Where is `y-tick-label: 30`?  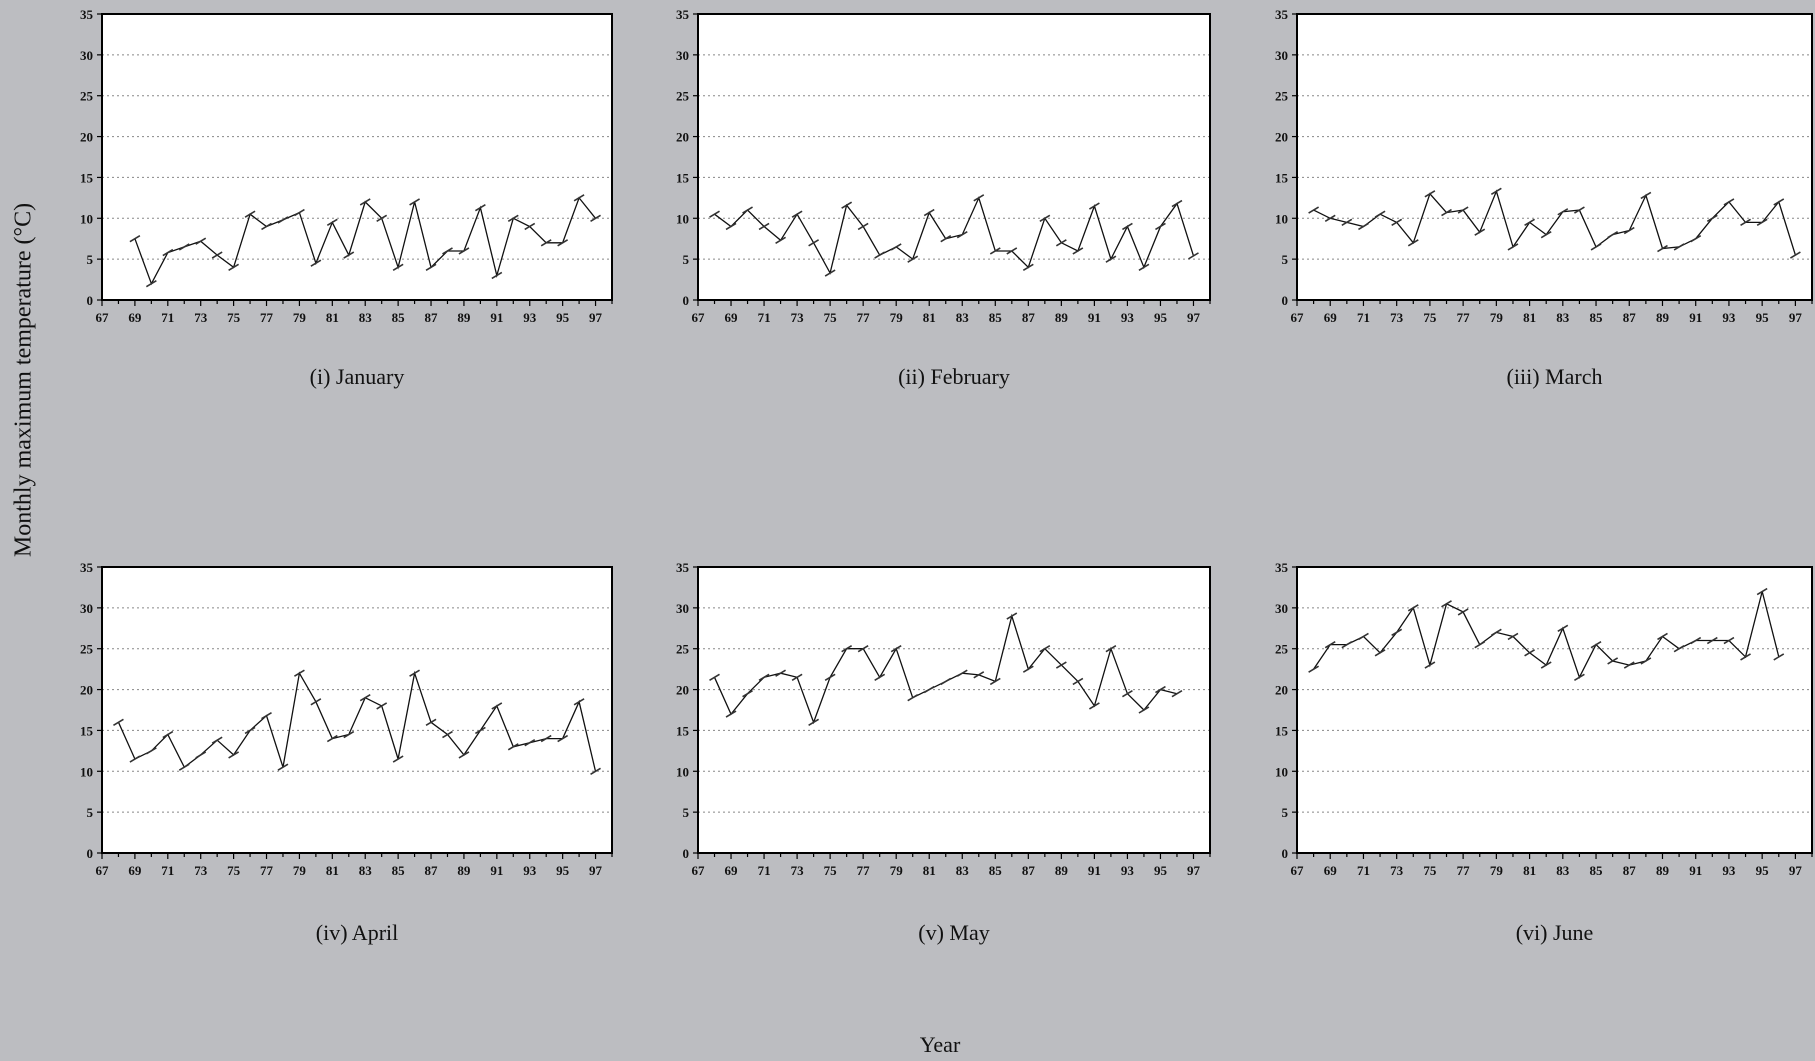
y-tick-label: 30 is located at coordinates (682, 608).